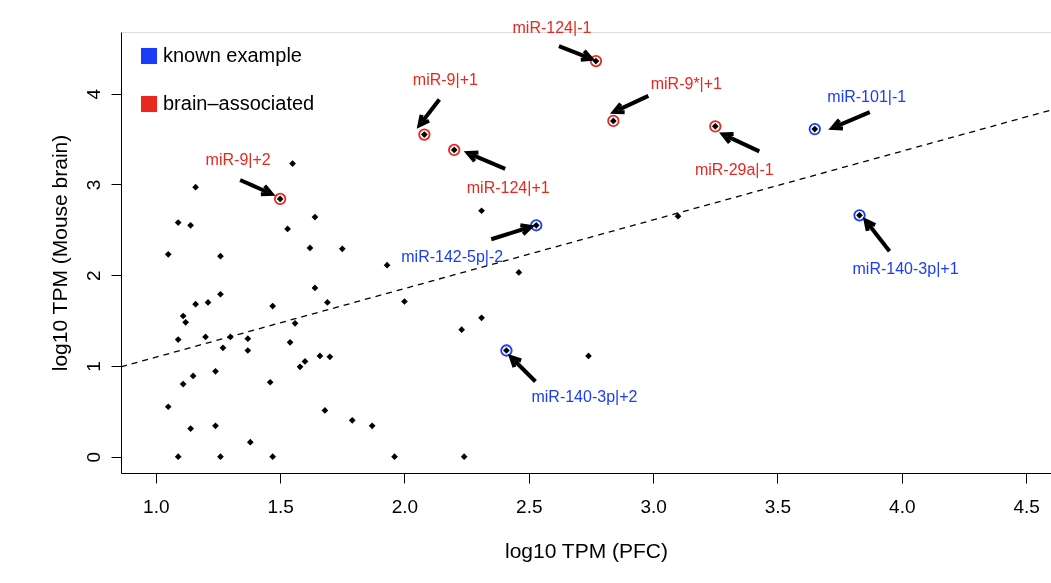 This screenshot has width=1051, height=583. I want to click on annotation: miR-9*|+1, so click(686, 83).